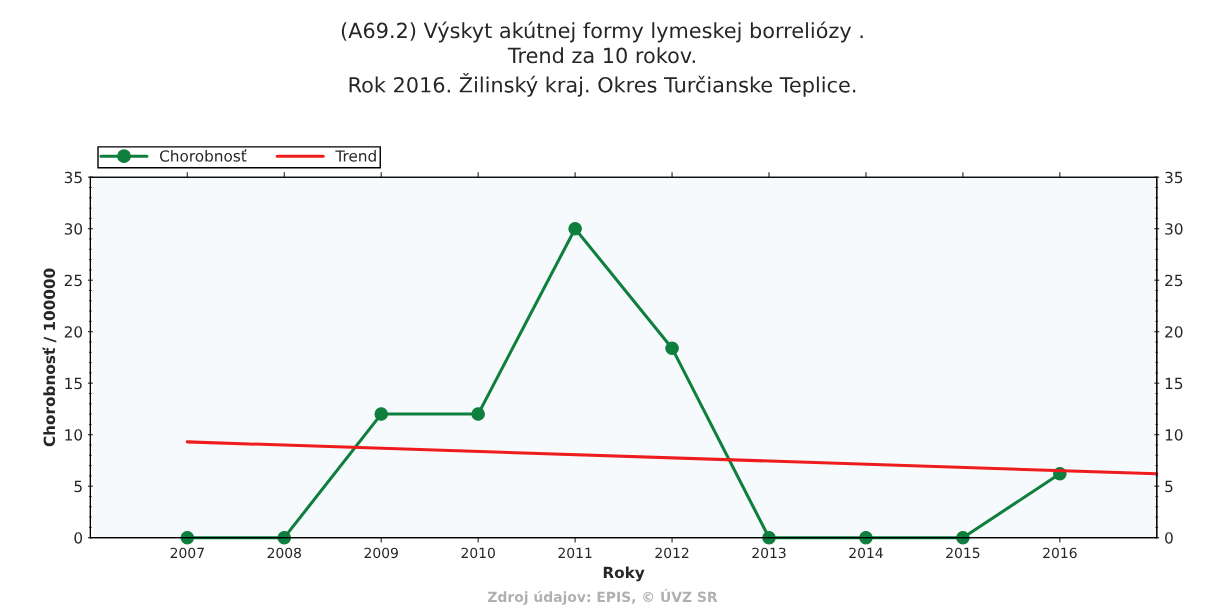  Describe the element at coordinates (73, 177) in the screenshot. I see `y-tick-label: 35` at that location.